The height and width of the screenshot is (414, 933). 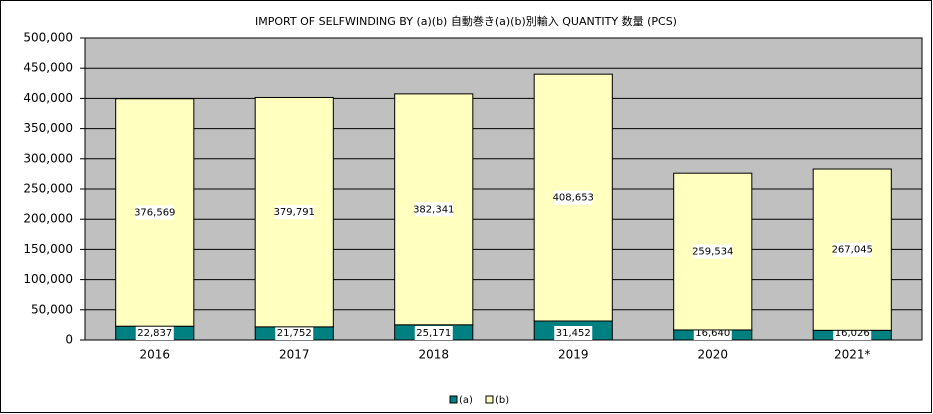 I want to click on data-label: 22,837, so click(x=154, y=333).